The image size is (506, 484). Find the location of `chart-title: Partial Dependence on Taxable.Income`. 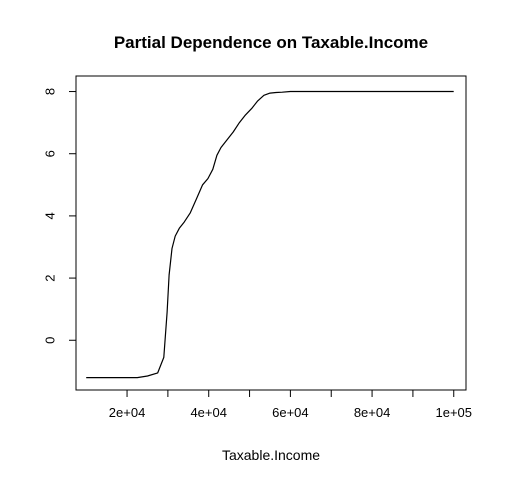

chart-title: Partial Dependence on Taxable.Income is located at coordinates (271, 42).